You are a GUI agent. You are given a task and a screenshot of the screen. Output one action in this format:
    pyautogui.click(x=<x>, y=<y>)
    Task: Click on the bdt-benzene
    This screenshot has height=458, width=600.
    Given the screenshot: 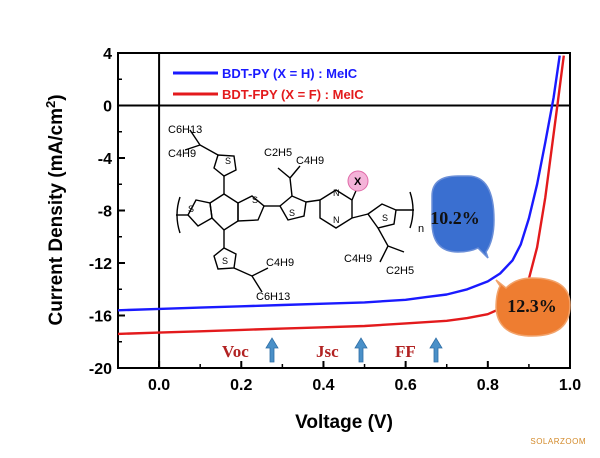 What is the action you would take?
    pyautogui.click(x=224, y=212)
    